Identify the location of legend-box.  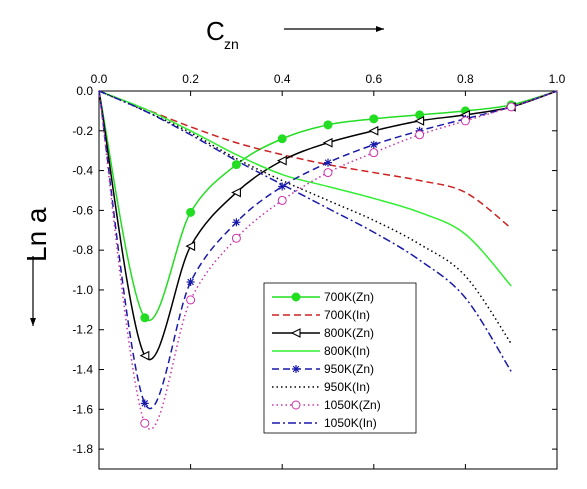
(340, 358).